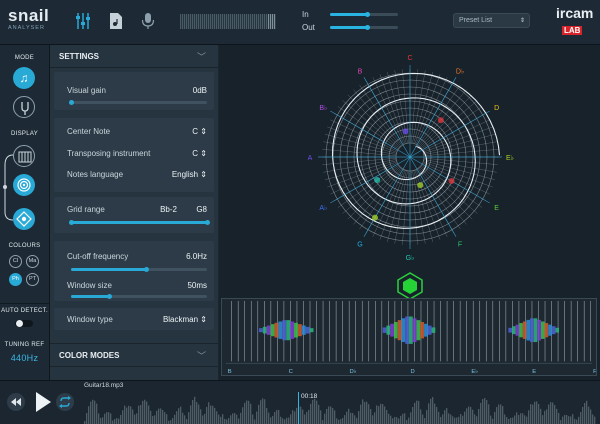 This screenshot has width=600, height=424. I want to click on grid-range-knob-low, so click(71, 222).